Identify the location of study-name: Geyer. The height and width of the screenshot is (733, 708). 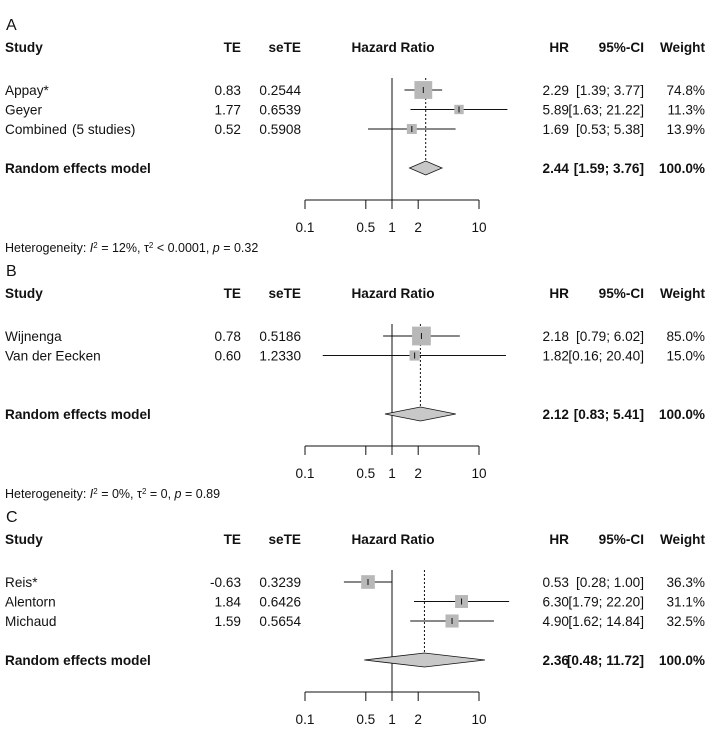
(23, 110).